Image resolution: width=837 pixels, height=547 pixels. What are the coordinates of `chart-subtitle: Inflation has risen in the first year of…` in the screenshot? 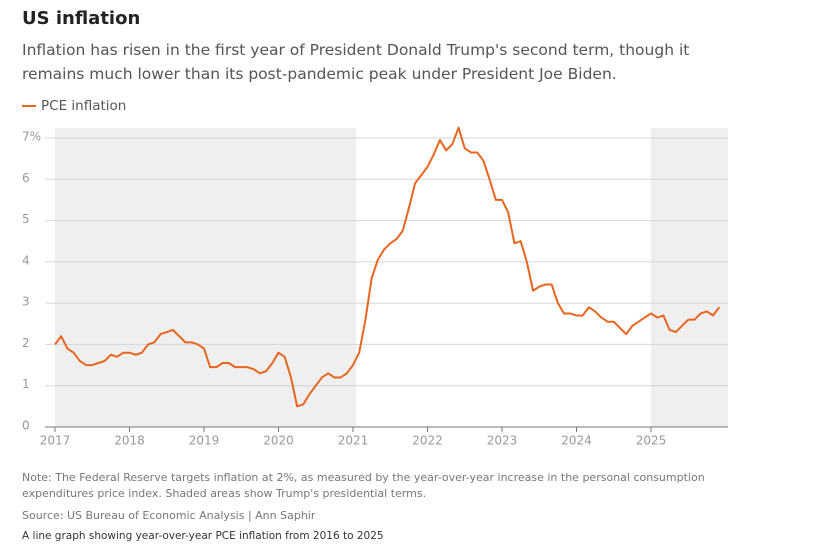 It's located at (356, 62).